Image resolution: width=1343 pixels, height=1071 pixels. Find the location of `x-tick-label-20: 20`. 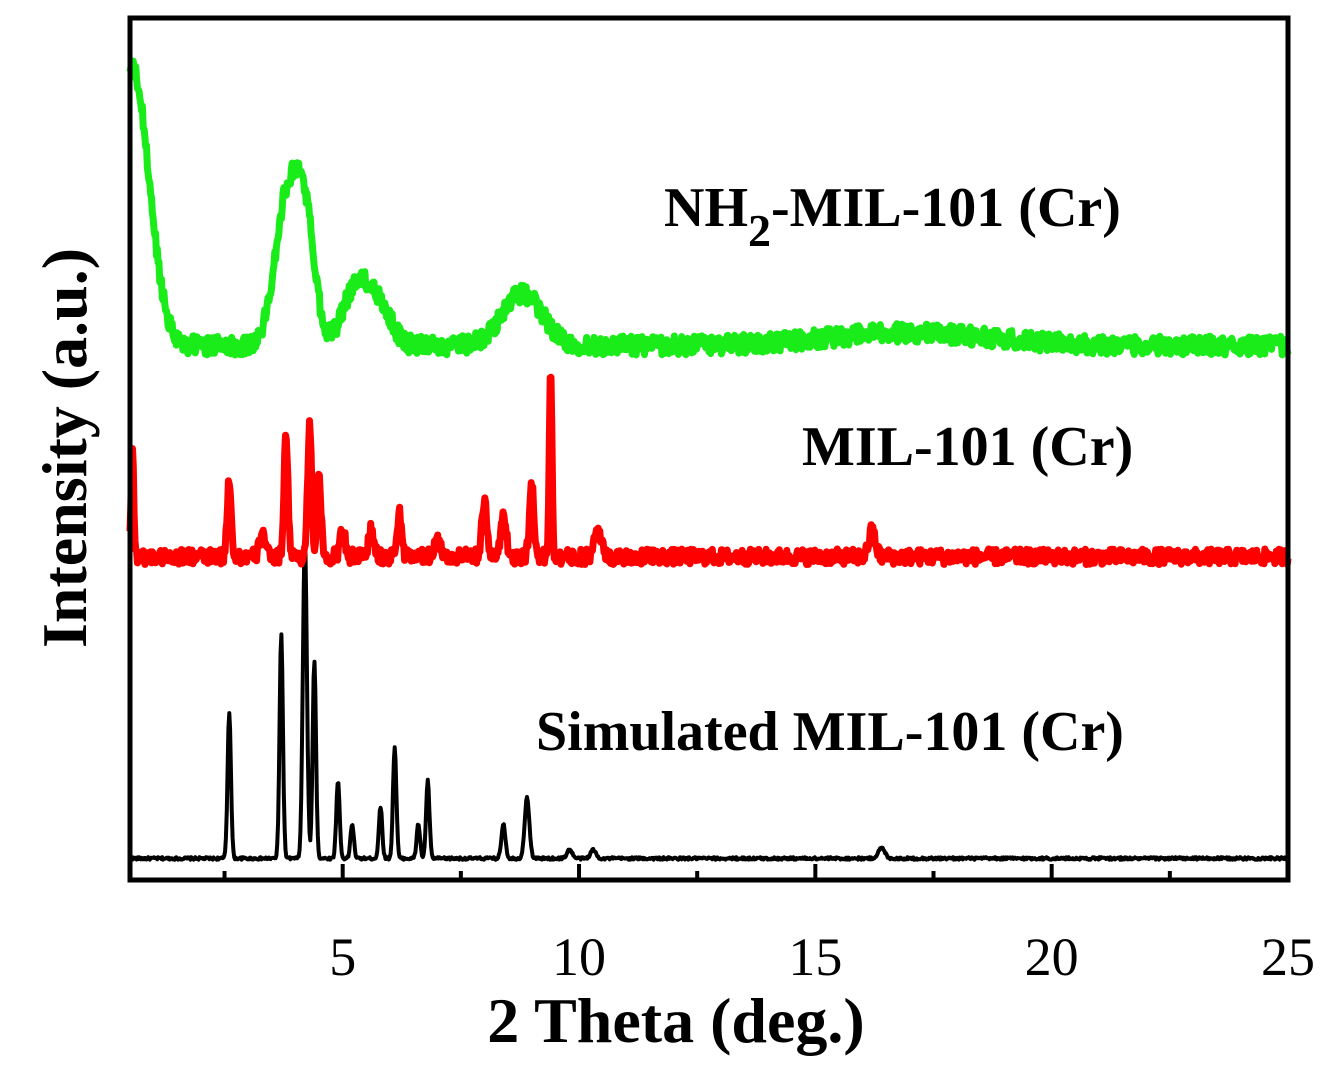

x-tick-label-20: 20 is located at coordinates (1052, 957).